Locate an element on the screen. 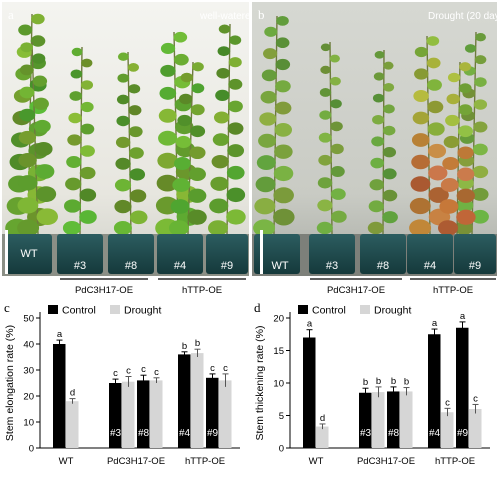 The width and height of the screenshot is (499, 500). x-group-label: PdC3H17-OE is located at coordinates (386, 461).